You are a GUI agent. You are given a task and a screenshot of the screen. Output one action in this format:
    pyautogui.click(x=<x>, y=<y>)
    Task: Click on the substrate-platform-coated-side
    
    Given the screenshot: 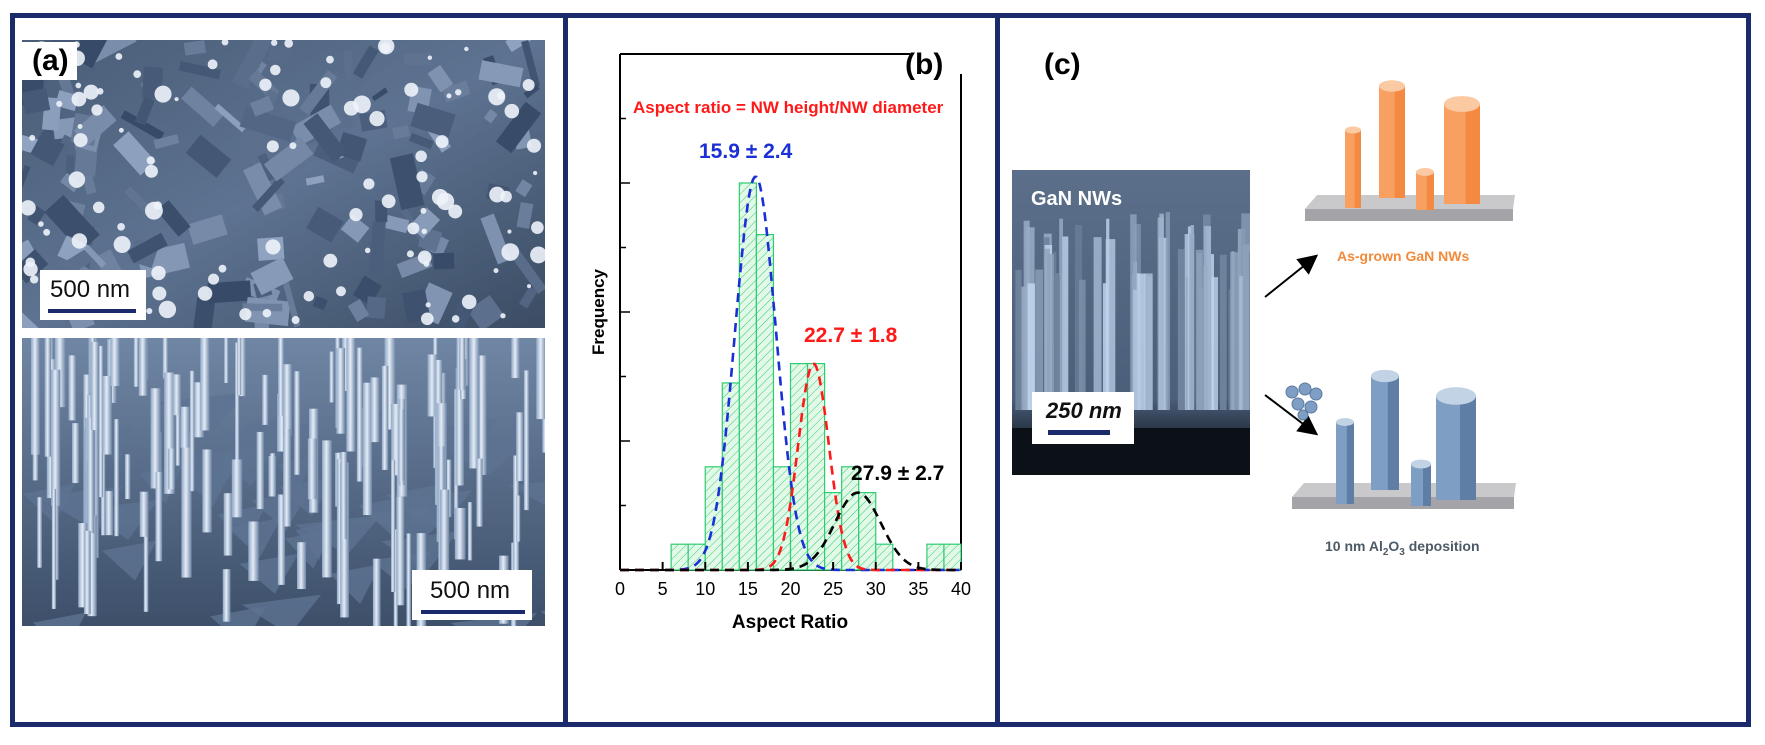 What is the action you would take?
    pyautogui.click(x=1403, y=503)
    